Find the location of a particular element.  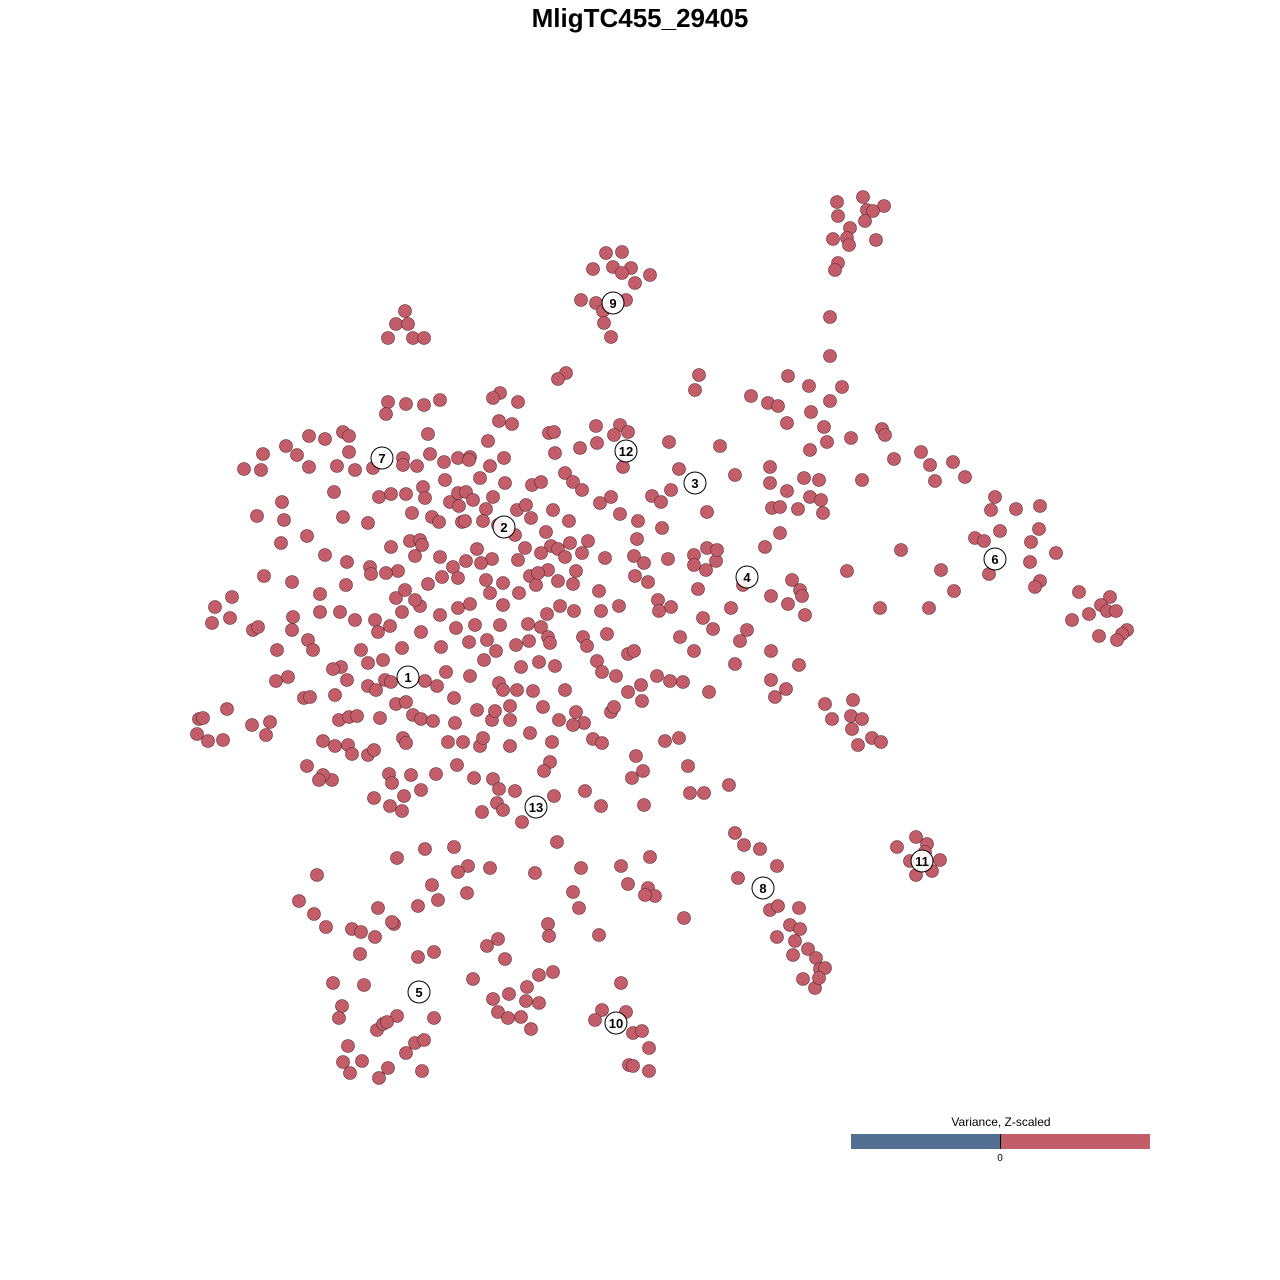

chart-title: MligTC455_29405 is located at coordinates (640, 18).